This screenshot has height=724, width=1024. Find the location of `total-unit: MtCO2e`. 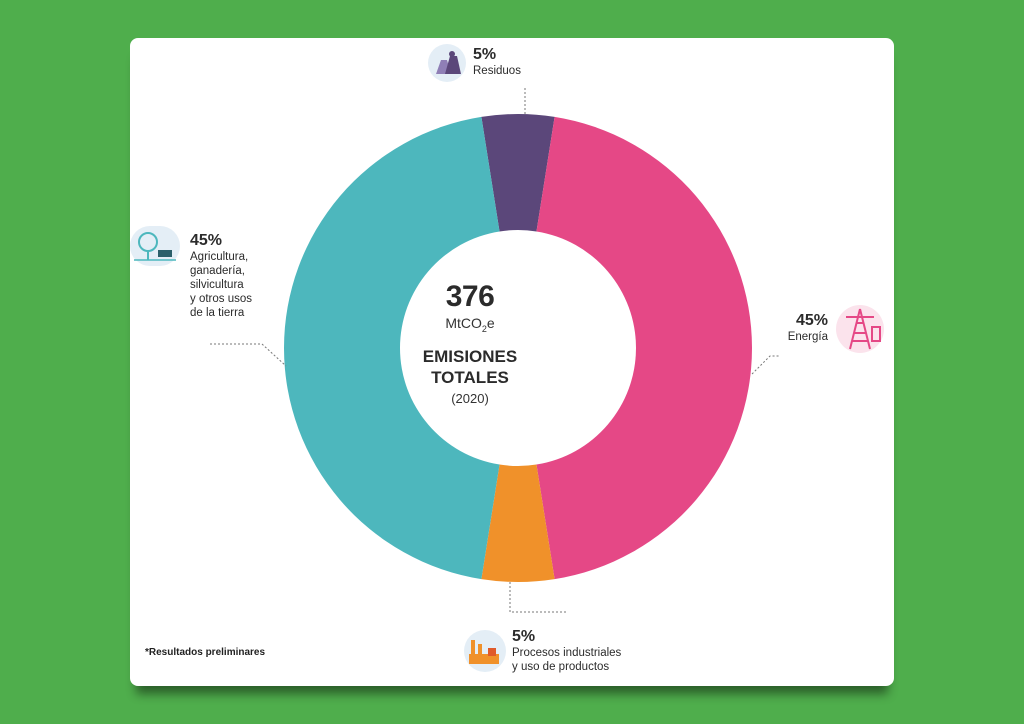

total-unit: MtCO2e is located at coordinates (470, 324).